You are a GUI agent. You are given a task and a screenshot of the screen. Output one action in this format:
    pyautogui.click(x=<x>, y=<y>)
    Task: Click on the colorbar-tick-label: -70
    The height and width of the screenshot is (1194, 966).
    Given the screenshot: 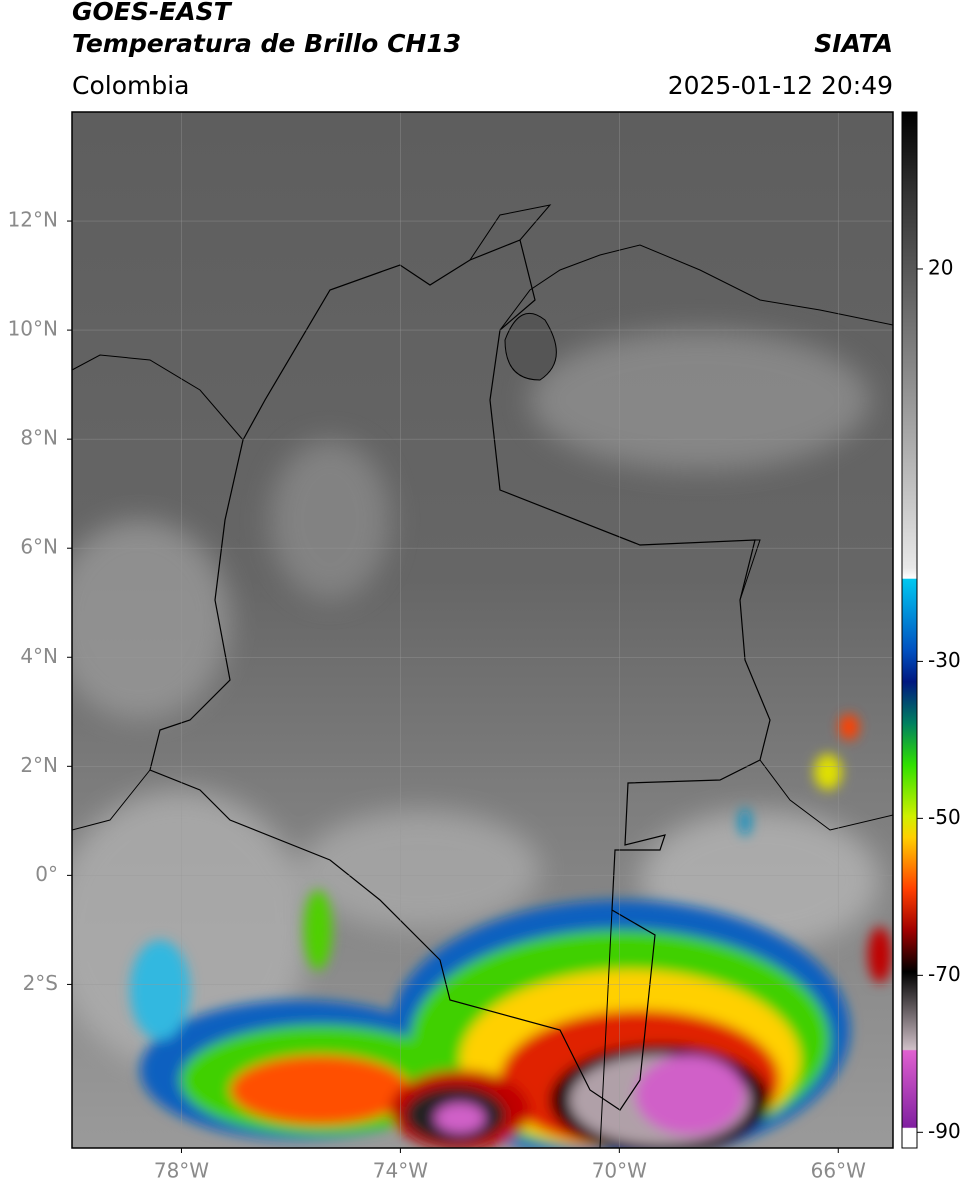 What is the action you would take?
    pyautogui.click(x=944, y=974)
    